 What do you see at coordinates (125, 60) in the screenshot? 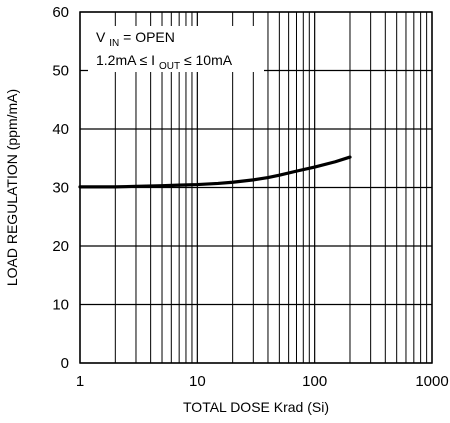
I see `annotation-i-pre: 1.2mA ≤ I` at bounding box center [125, 60].